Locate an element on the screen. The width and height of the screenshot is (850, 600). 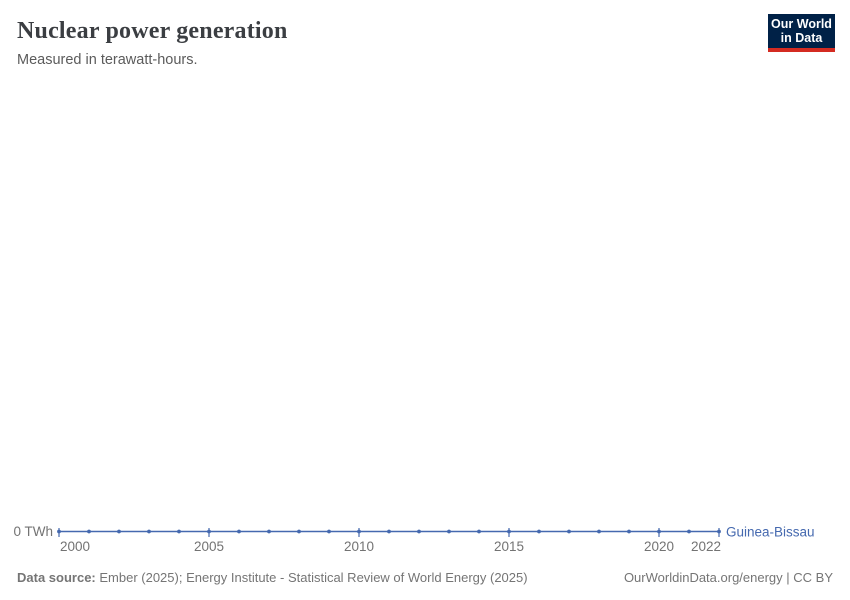
data-point-2021 is located at coordinates (689, 531).